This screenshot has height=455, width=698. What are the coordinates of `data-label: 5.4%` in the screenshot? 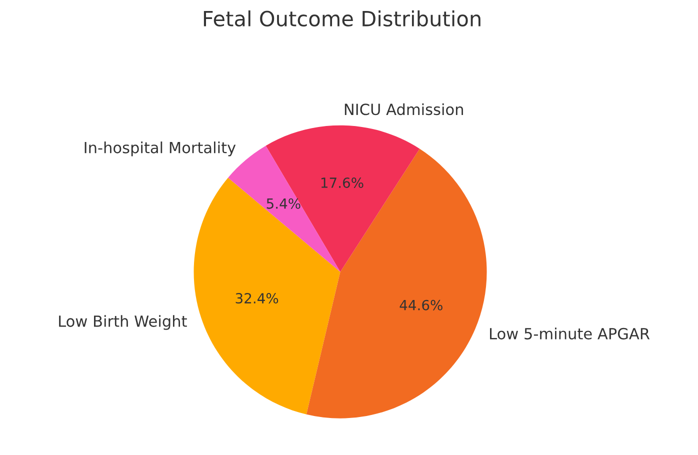 It's located at (283, 203).